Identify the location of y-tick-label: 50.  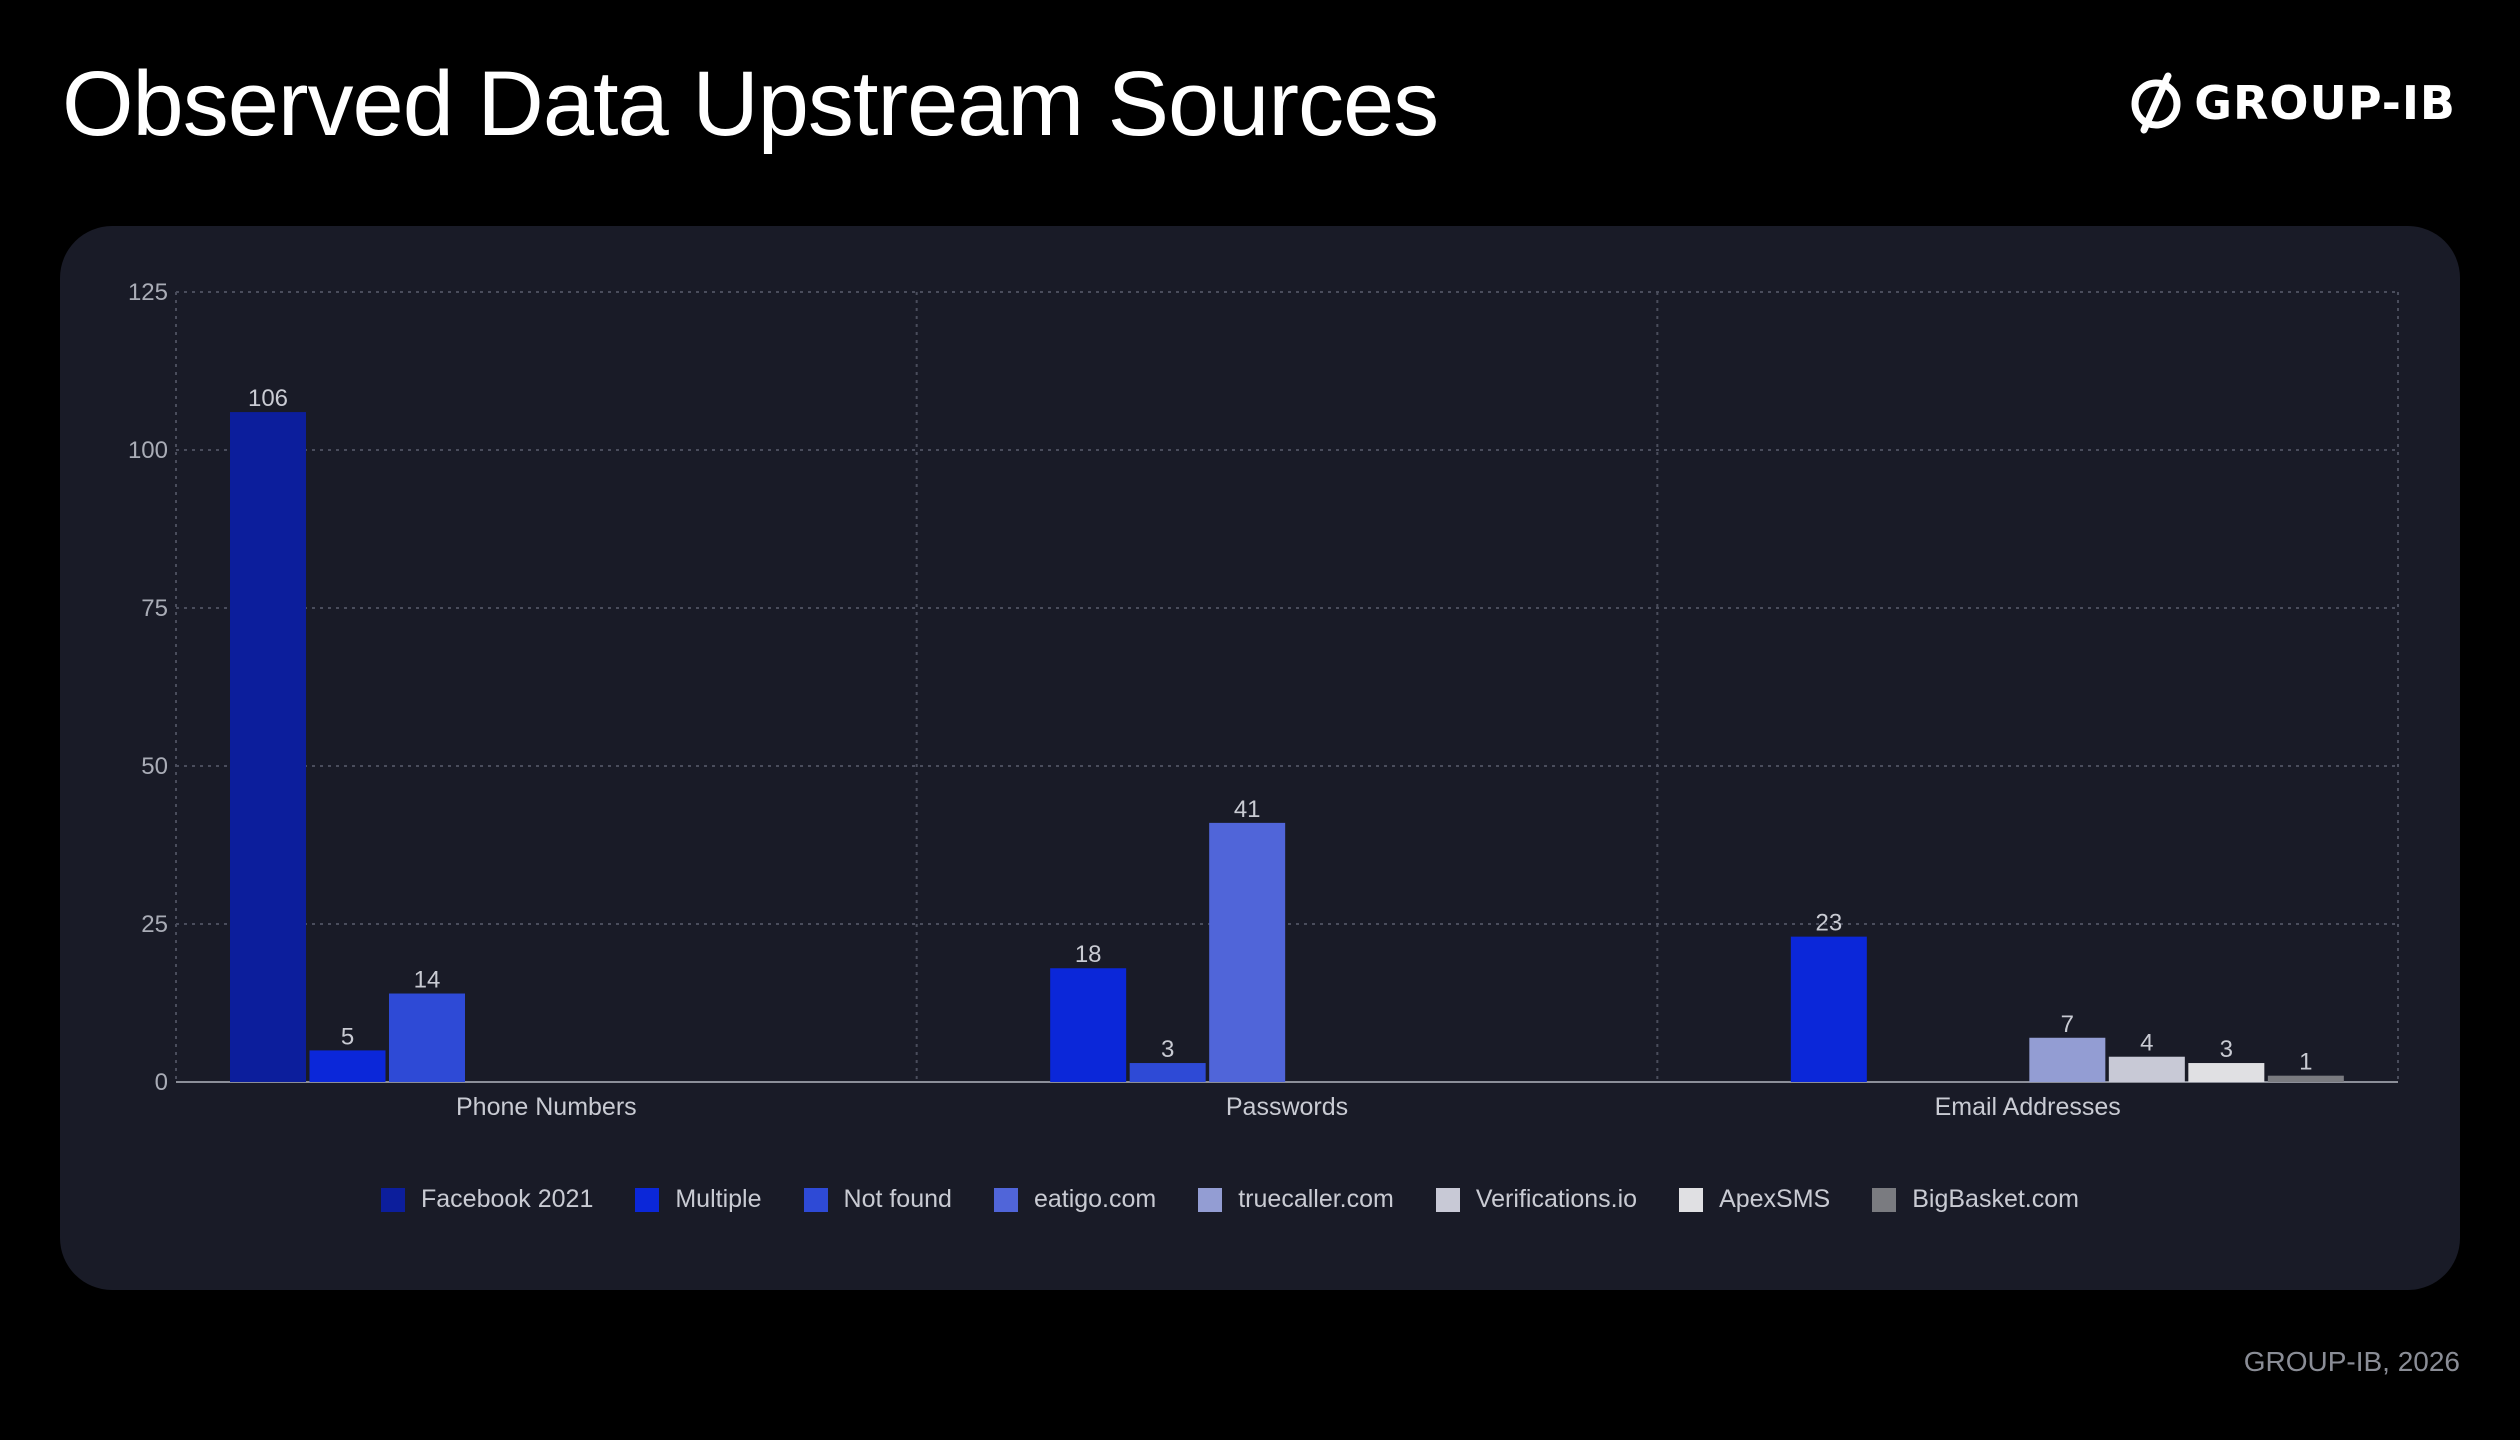
(154, 766).